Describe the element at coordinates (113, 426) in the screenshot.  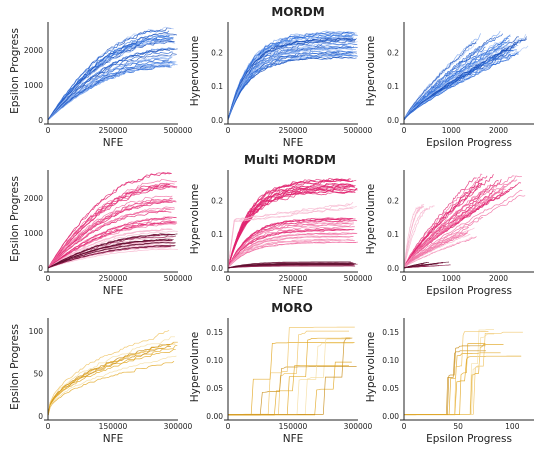
I see `x-tick-label: 150000` at that location.